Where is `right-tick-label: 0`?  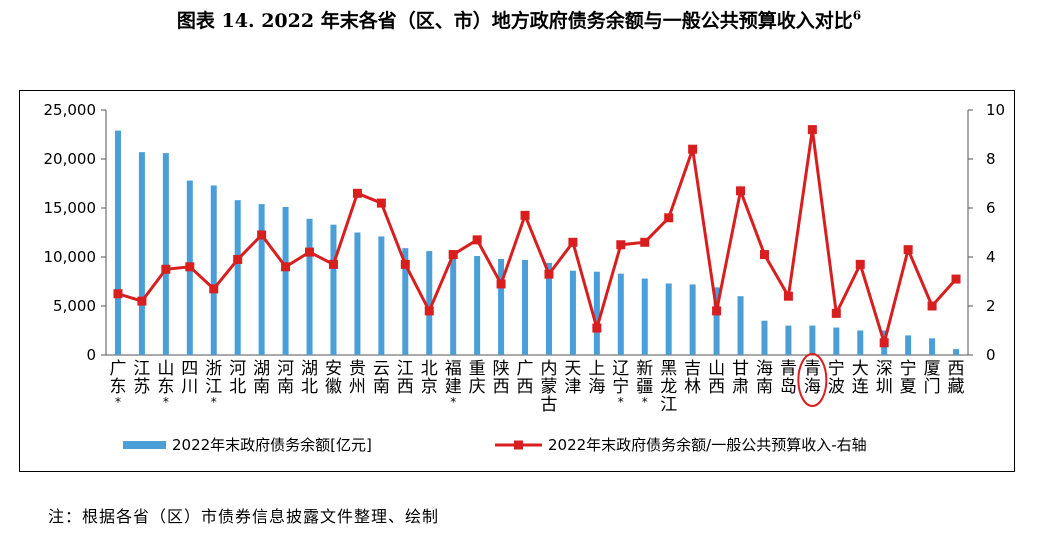 right-tick-label: 0 is located at coordinates (991, 355).